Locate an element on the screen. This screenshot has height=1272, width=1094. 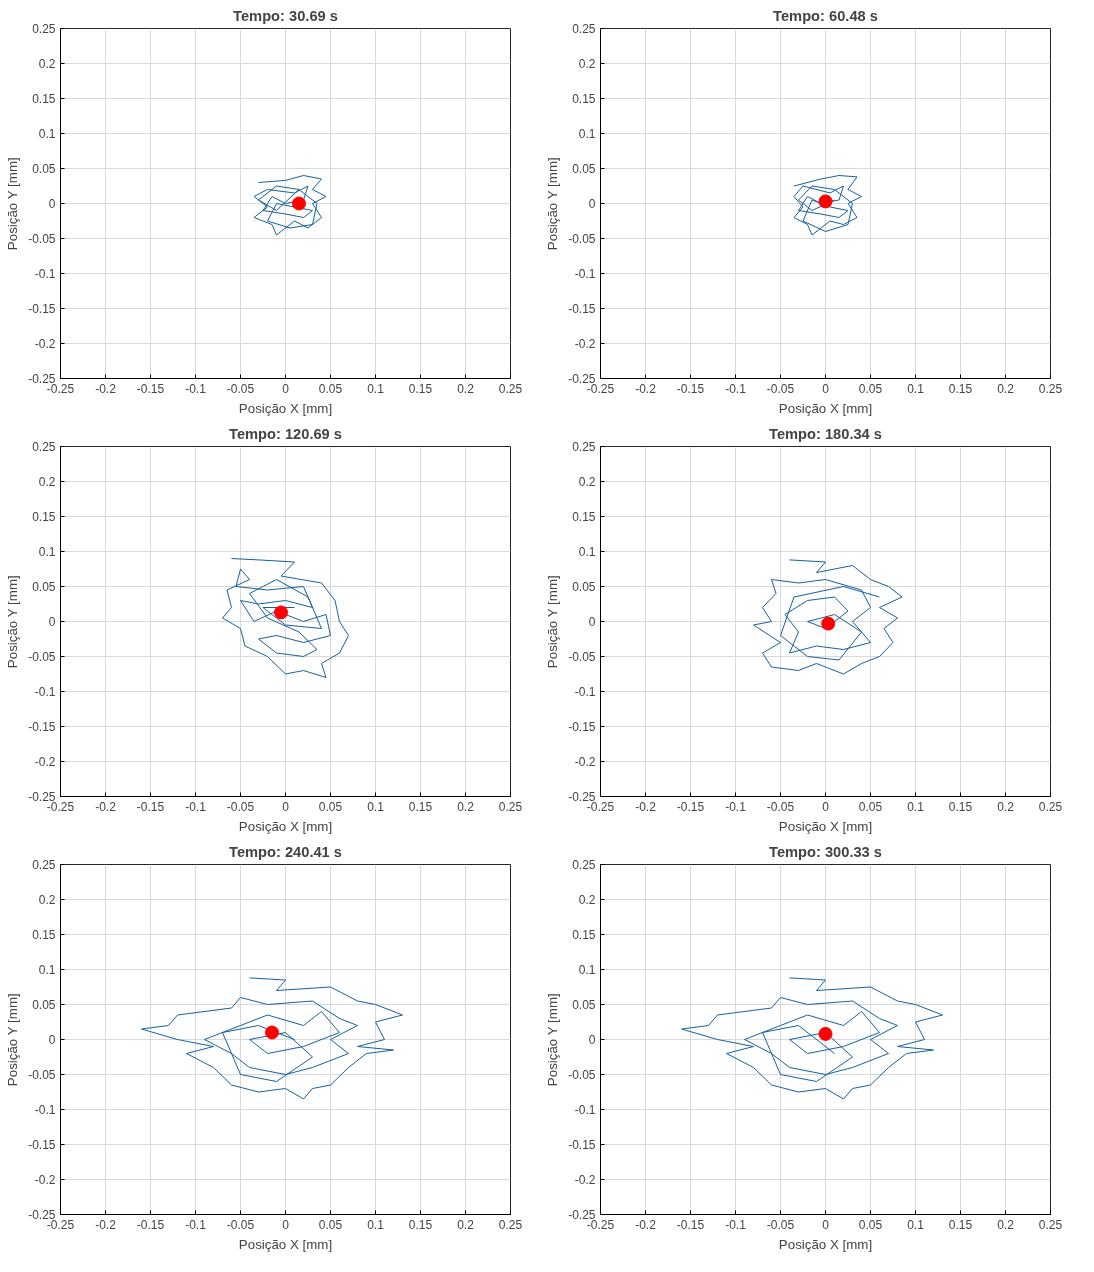
chart-title: Tempo: 60.48 s is located at coordinates (825, 15).